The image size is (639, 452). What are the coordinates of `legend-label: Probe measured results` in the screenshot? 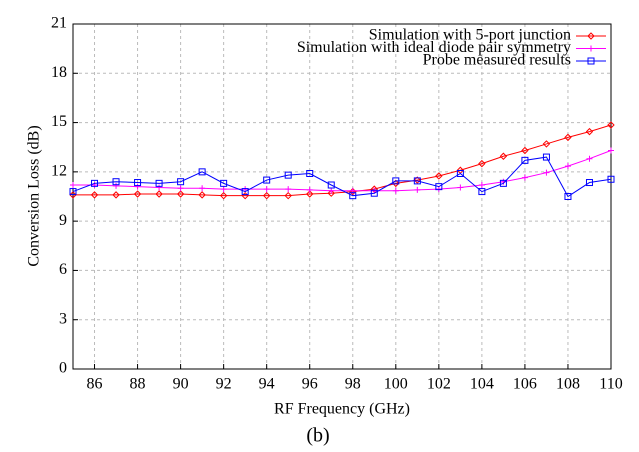 It's located at (497, 60).